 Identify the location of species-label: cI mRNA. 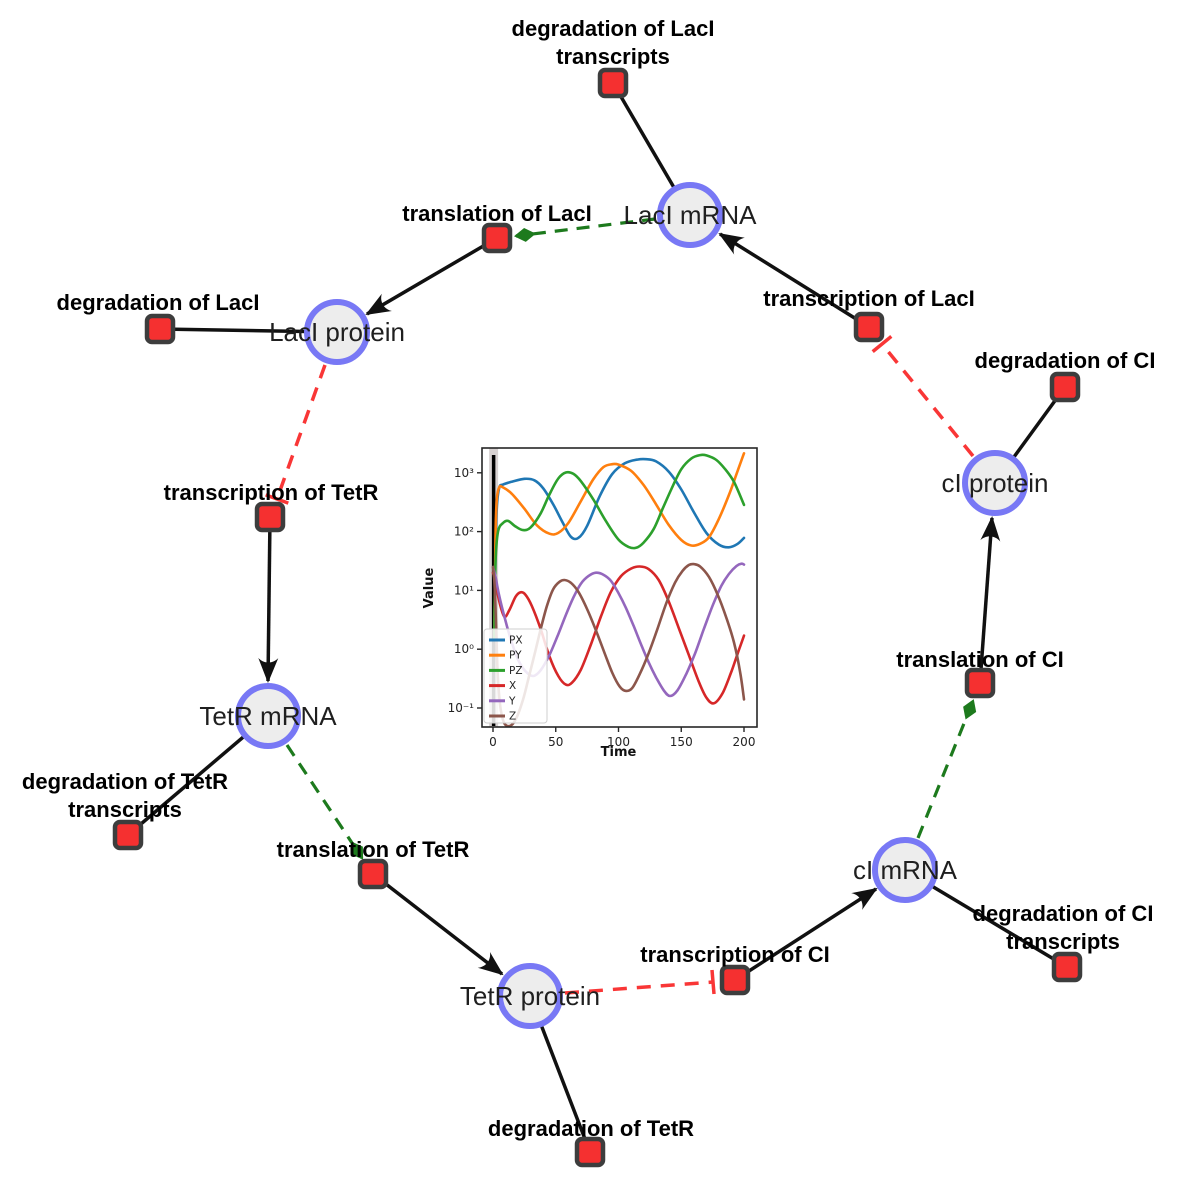
(905, 870).